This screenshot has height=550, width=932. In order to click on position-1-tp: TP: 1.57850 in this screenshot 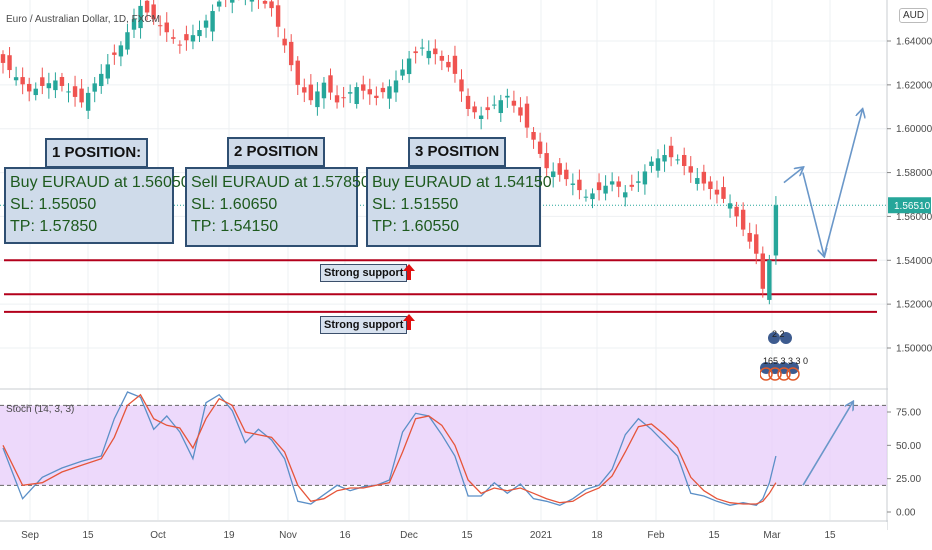, I will do `click(54, 226)`.